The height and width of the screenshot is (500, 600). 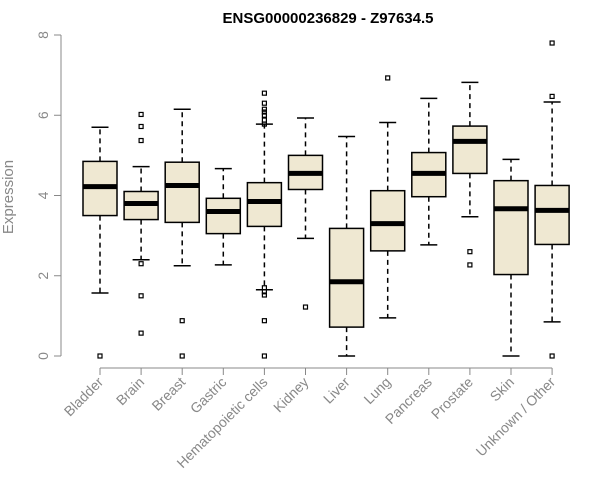 What do you see at coordinates (305, 213) in the screenshot?
I see `box-kidney` at bounding box center [305, 213].